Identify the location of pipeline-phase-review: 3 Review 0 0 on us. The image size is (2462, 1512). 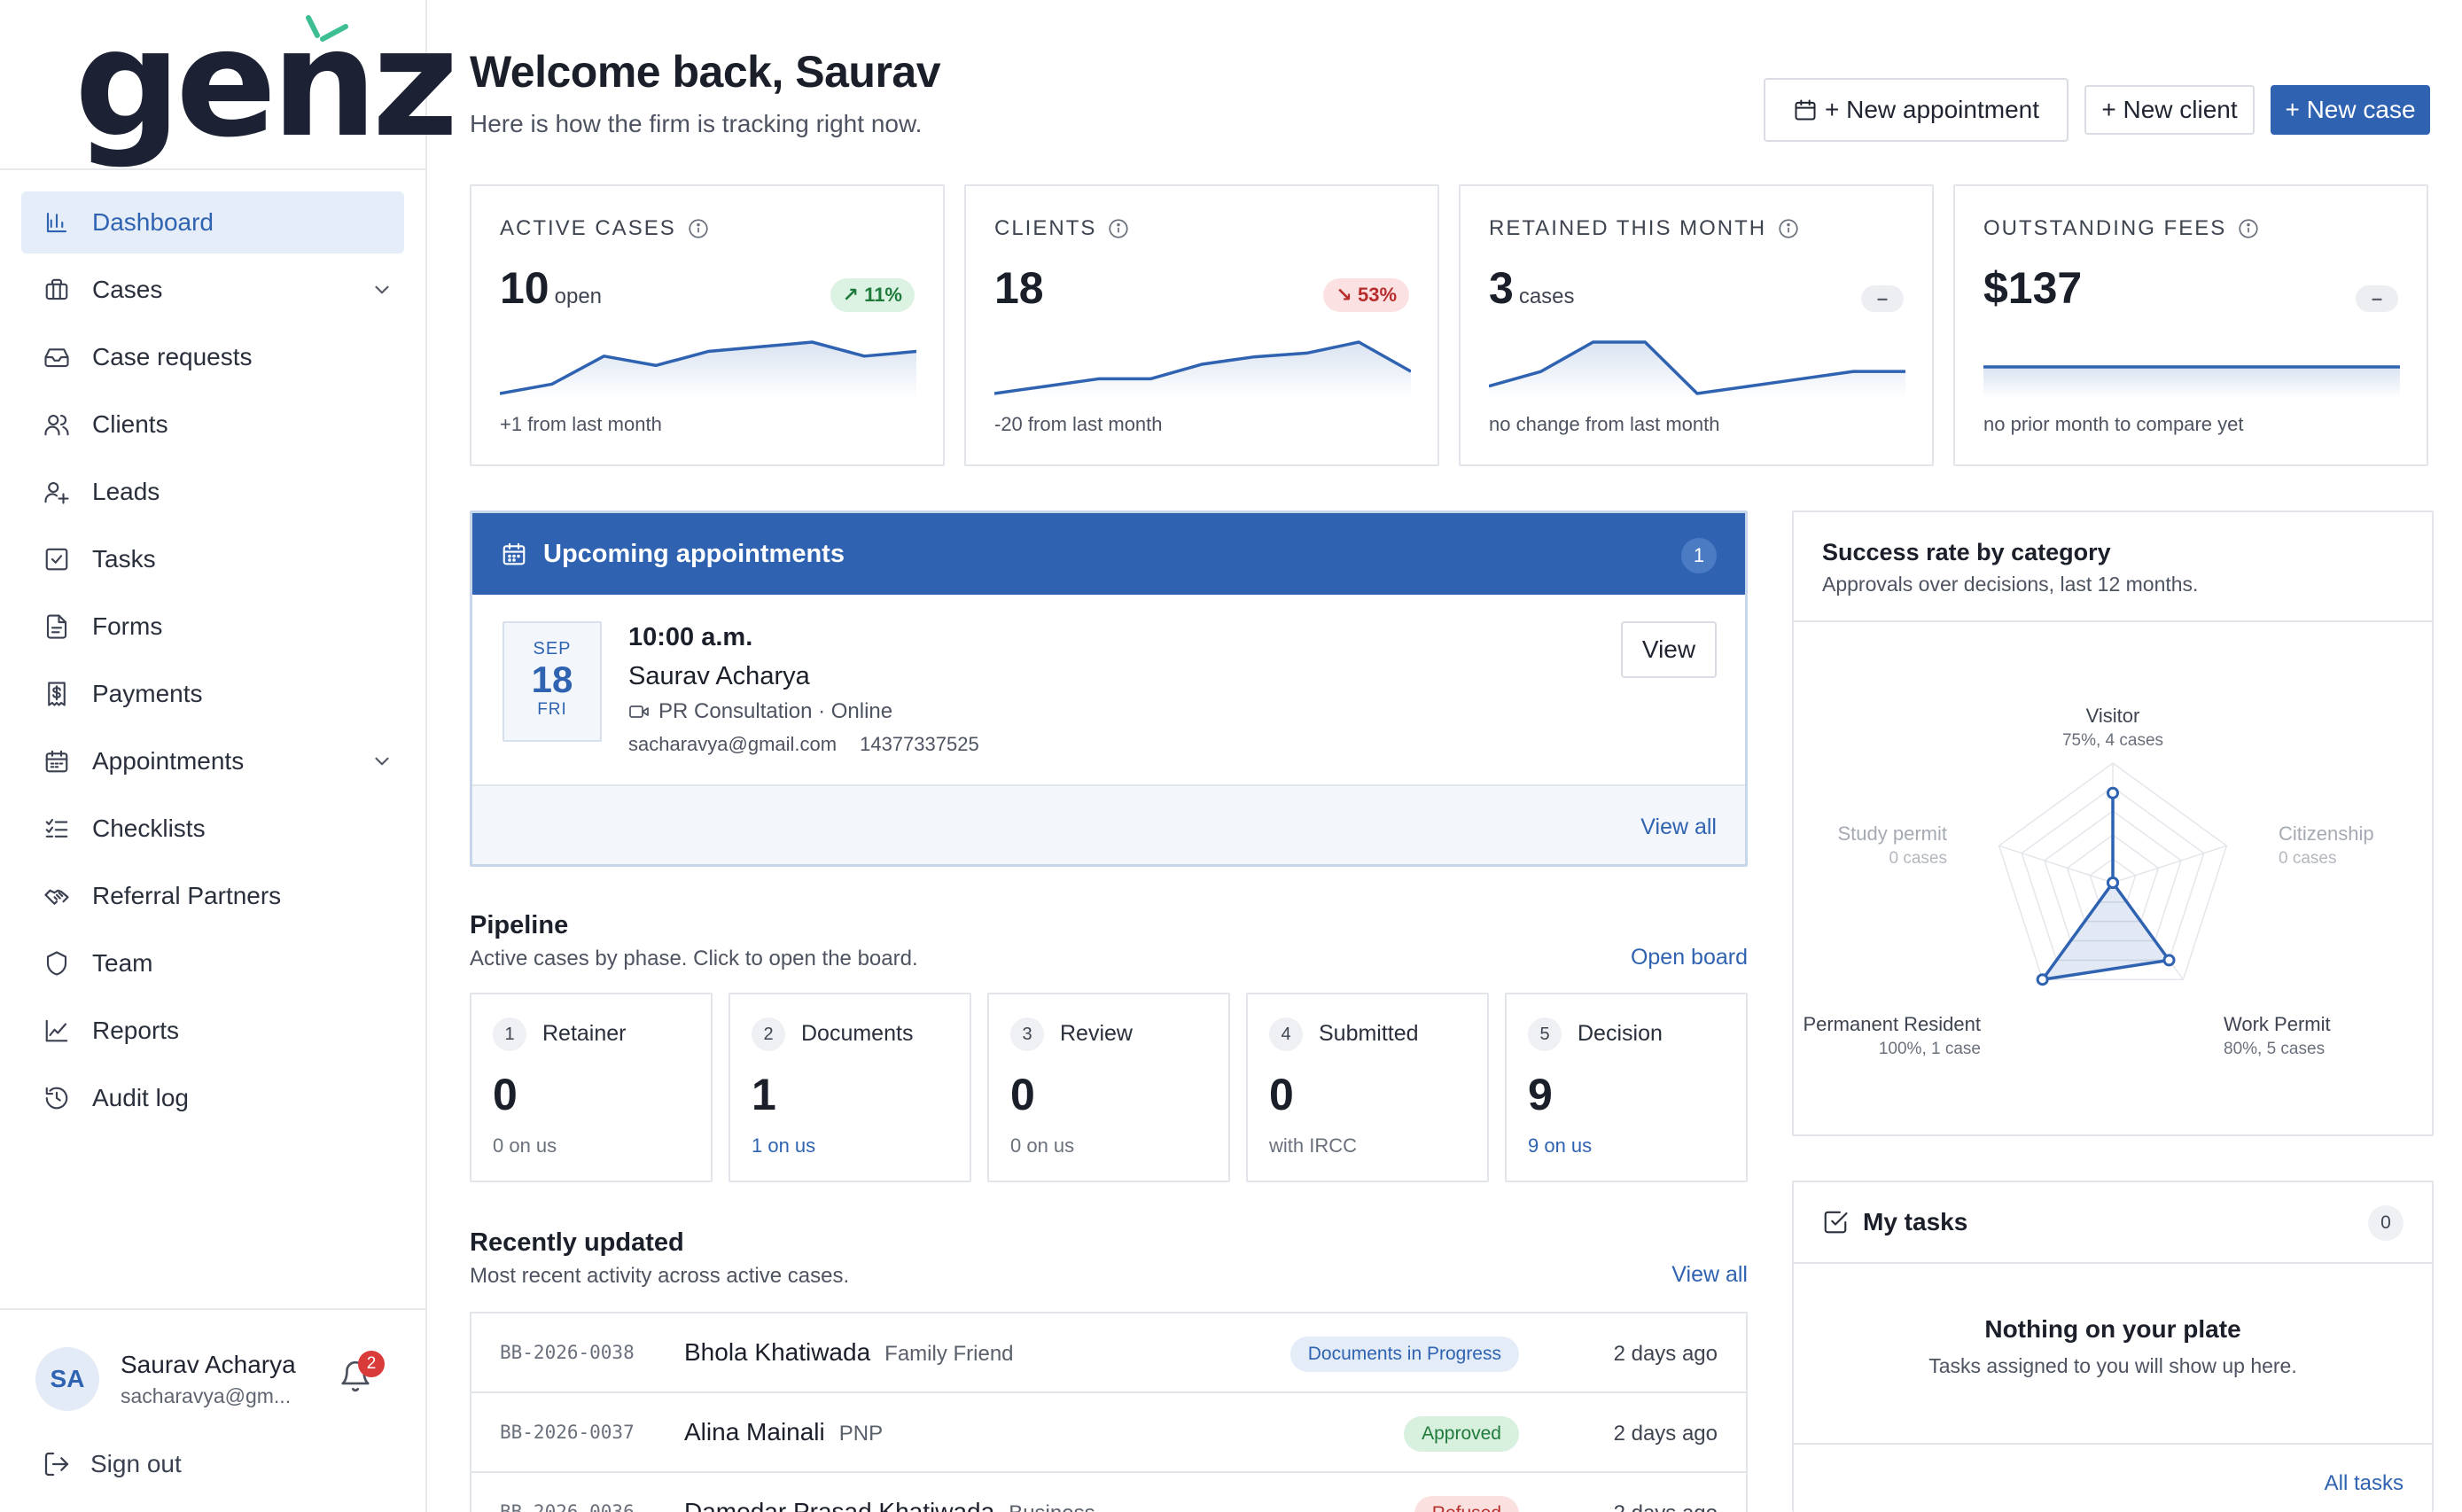
(1108, 1087).